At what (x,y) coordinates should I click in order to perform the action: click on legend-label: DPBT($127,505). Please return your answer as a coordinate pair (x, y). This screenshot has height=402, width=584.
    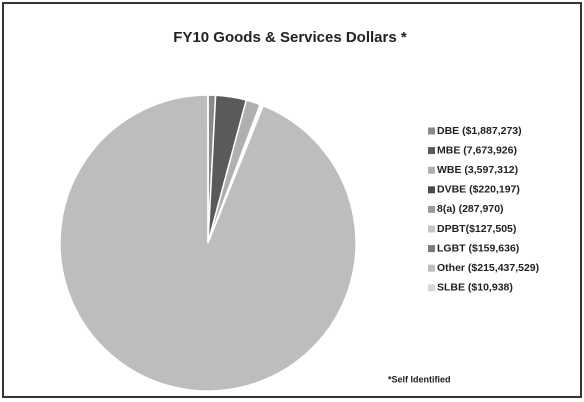
    Looking at the image, I should click on (476, 229).